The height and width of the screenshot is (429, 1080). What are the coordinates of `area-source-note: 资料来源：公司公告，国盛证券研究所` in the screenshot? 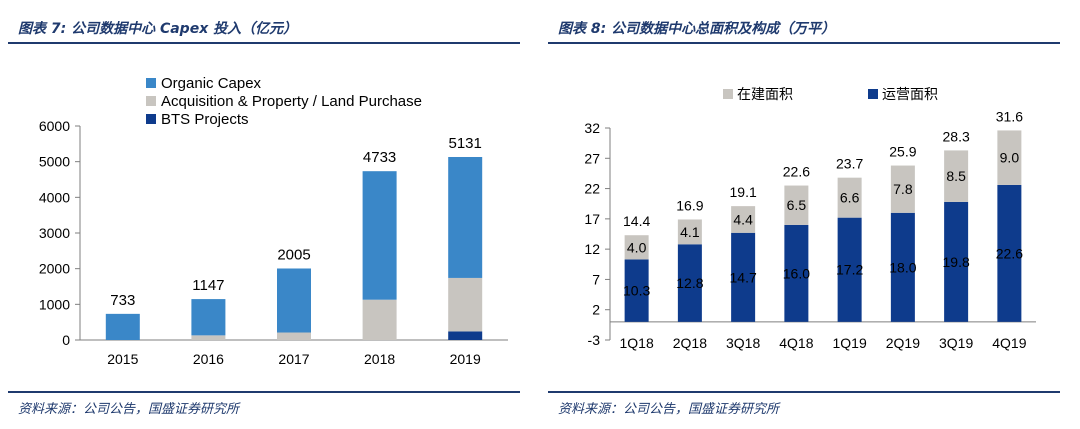 It's located at (669, 409).